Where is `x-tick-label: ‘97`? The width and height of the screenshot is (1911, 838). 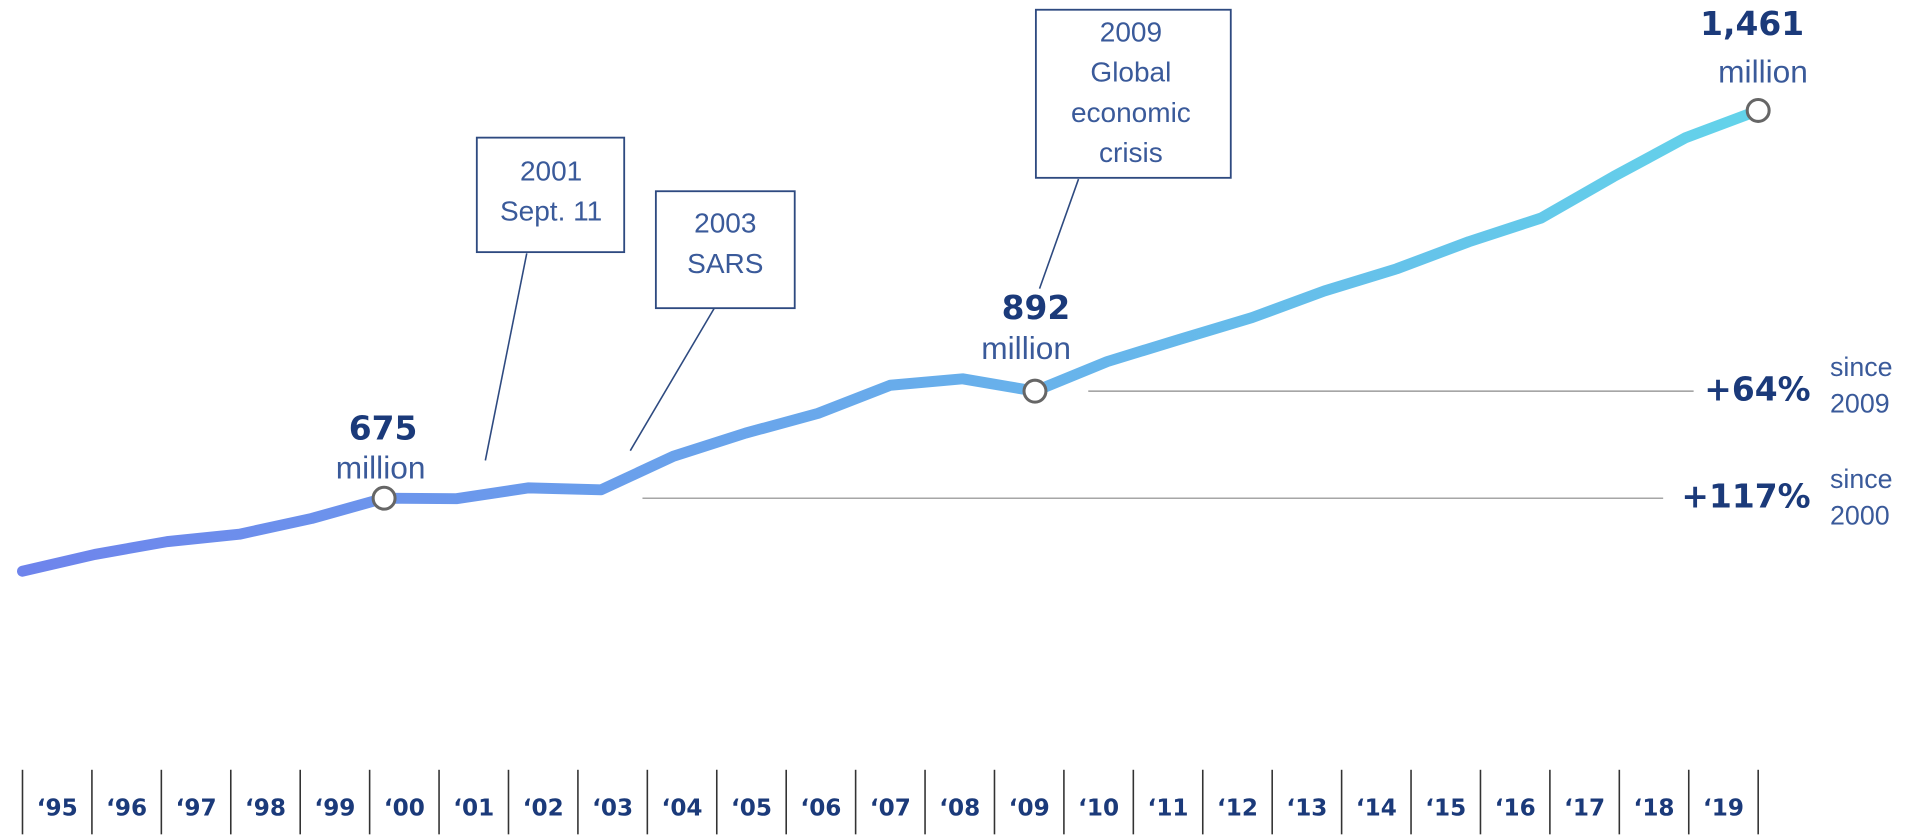 x-tick-label: ‘97 is located at coordinates (196, 808).